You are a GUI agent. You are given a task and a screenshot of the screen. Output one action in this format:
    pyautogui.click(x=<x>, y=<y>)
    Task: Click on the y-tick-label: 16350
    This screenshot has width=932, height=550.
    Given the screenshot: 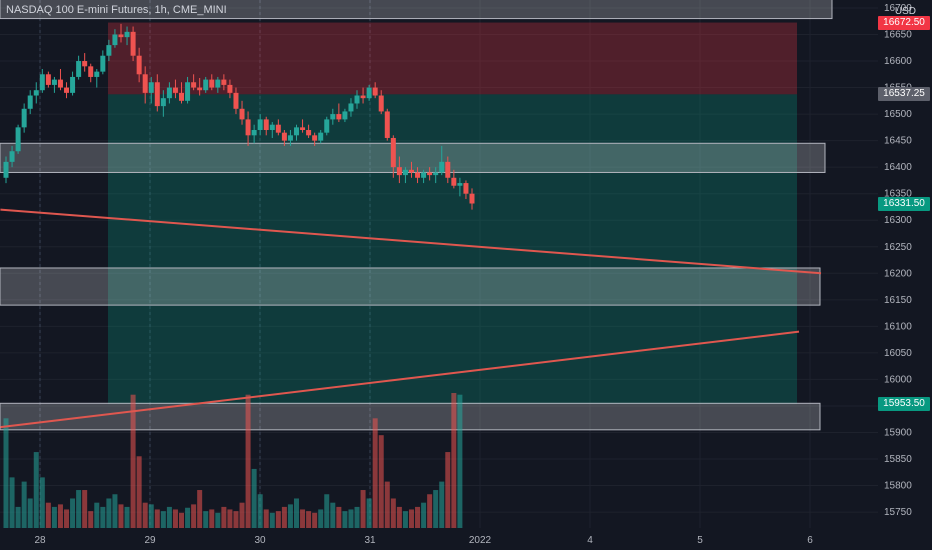 What is the action you would take?
    pyautogui.click(x=898, y=194)
    